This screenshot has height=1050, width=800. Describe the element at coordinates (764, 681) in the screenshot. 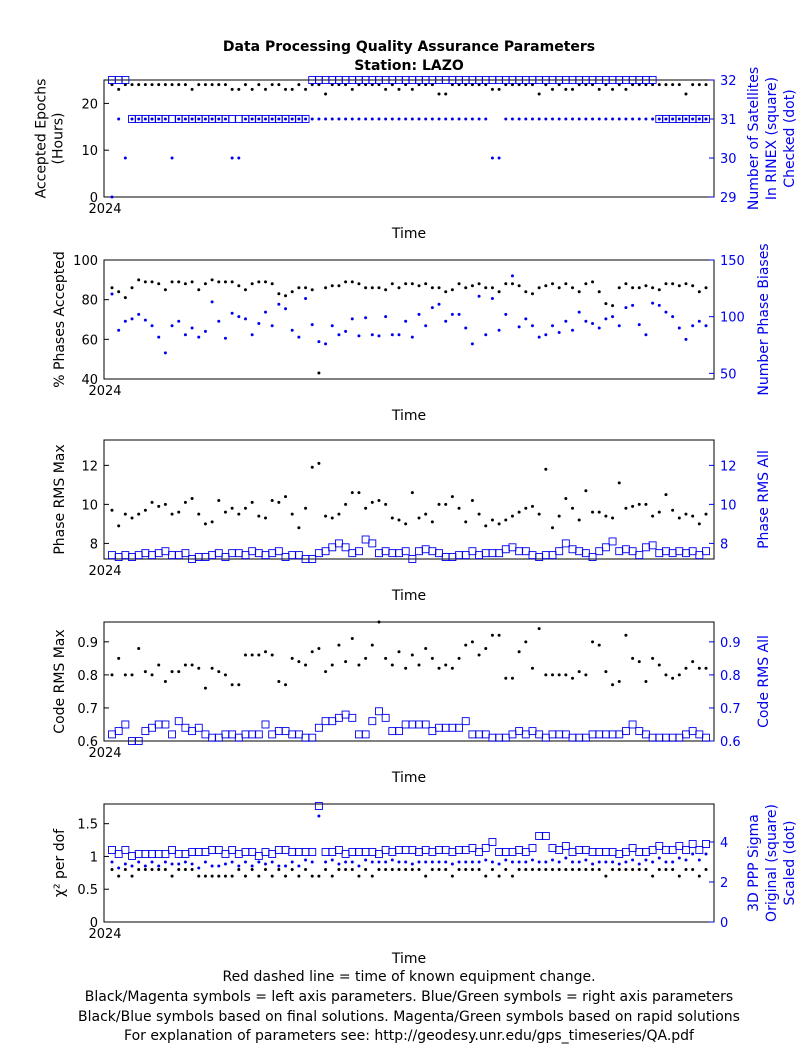

I see `right-axis-label: Code RMS All` at that location.